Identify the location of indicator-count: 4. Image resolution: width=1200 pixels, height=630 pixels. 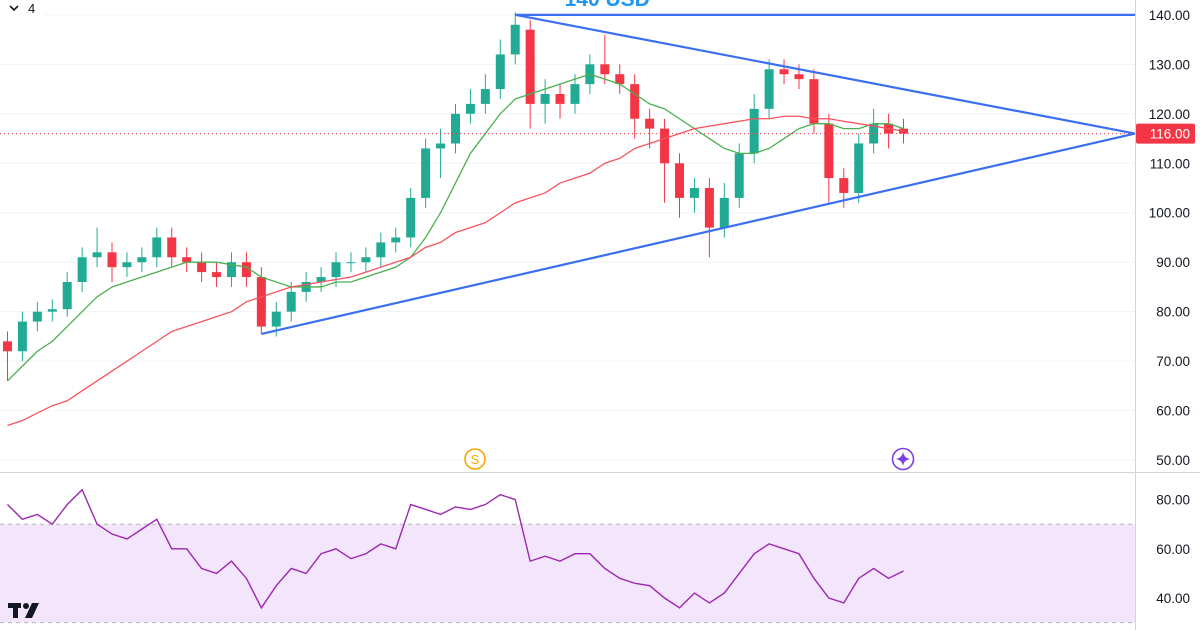
(31, 8).